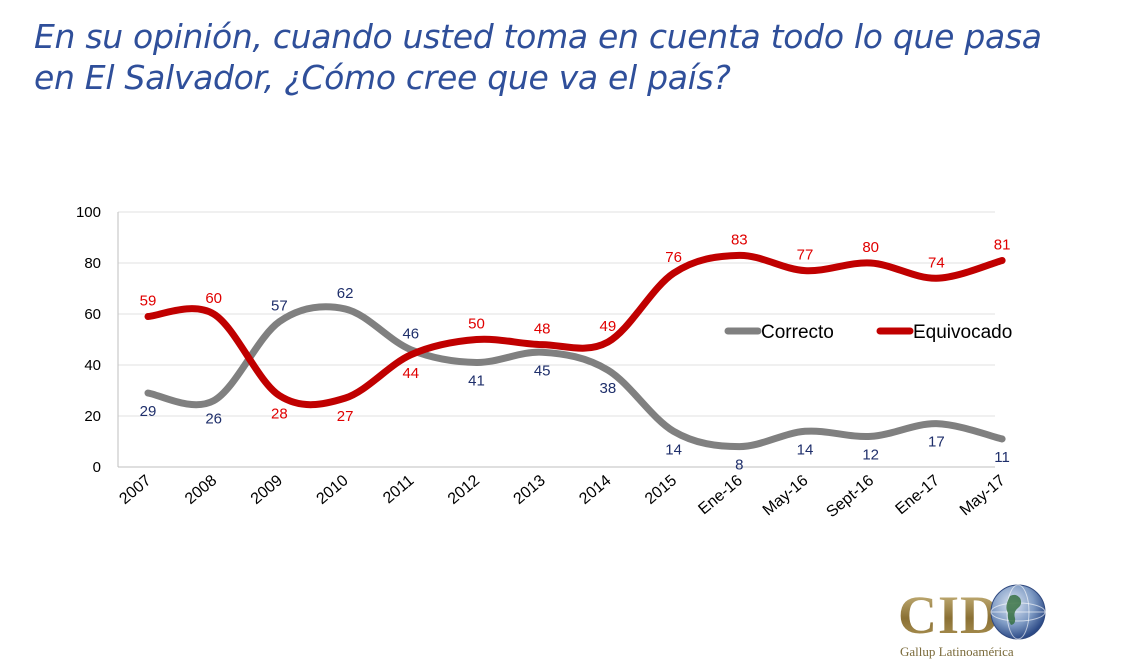 Image resolution: width=1132 pixels, height=671 pixels. I want to click on x-tick-label: 2015, so click(661, 490).